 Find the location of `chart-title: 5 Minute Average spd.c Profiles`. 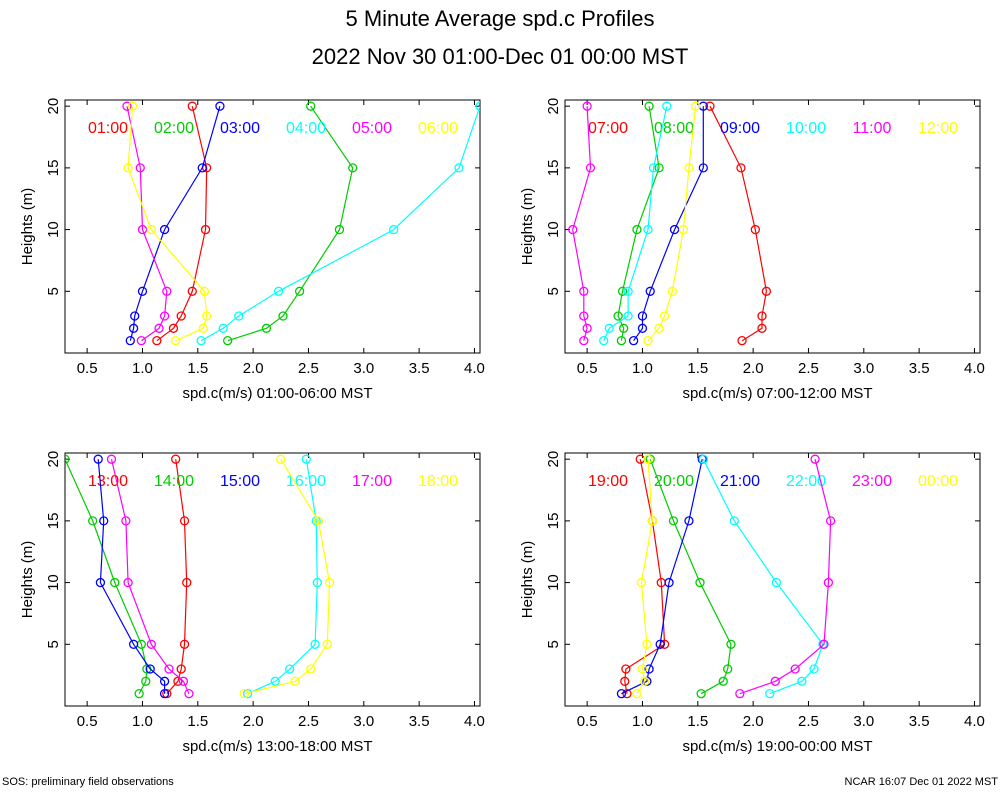

chart-title: 5 Minute Average spd.c Profiles is located at coordinates (500, 18).